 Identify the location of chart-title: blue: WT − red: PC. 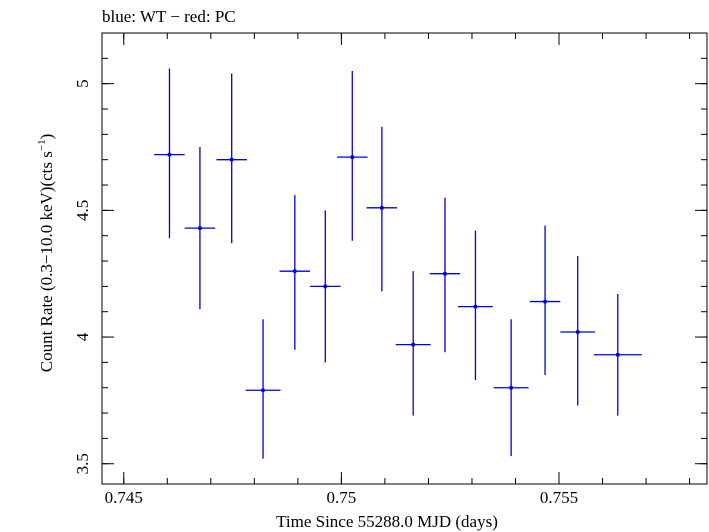
(169, 16).